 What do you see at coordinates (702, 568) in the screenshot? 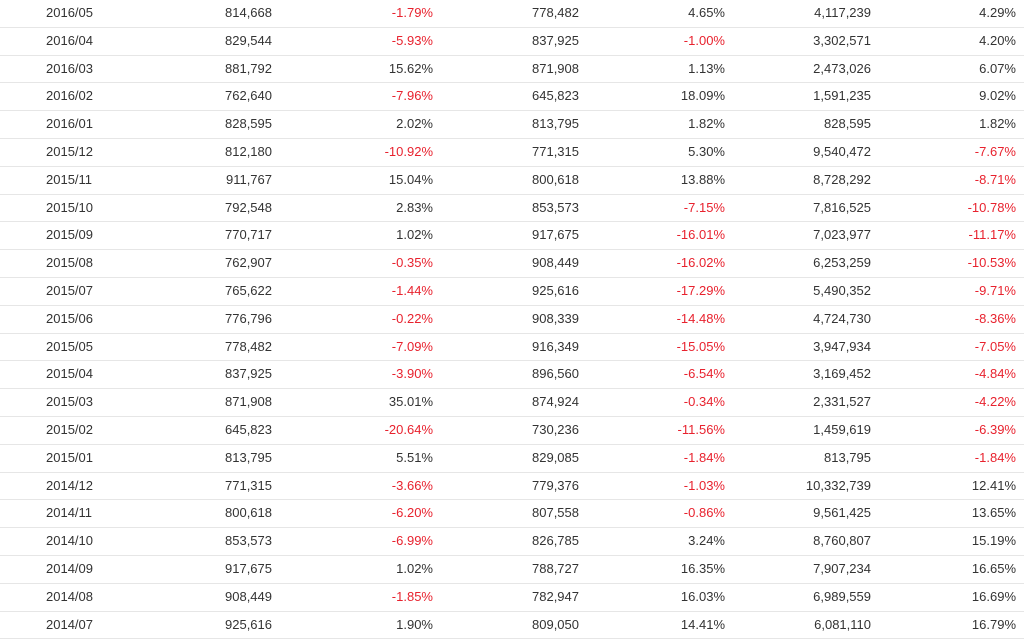
I see `table-cell: 16.35%` at bounding box center [702, 568].